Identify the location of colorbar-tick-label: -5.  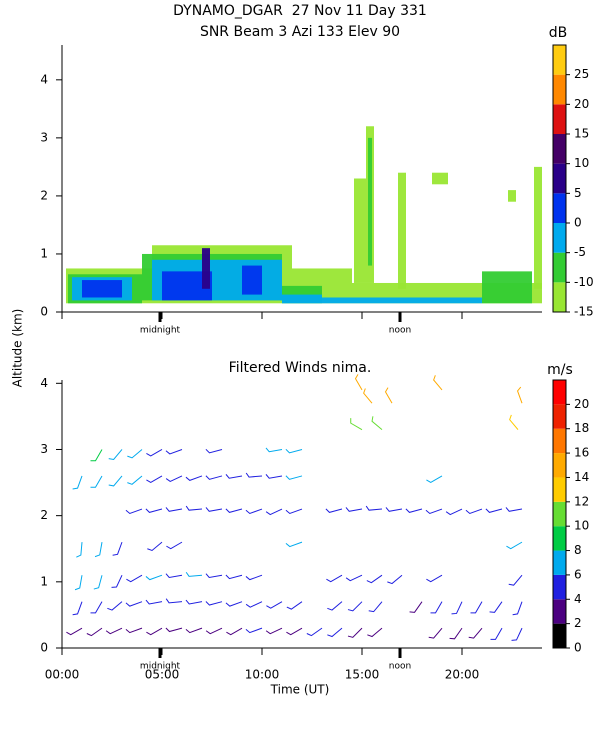
(580, 252).